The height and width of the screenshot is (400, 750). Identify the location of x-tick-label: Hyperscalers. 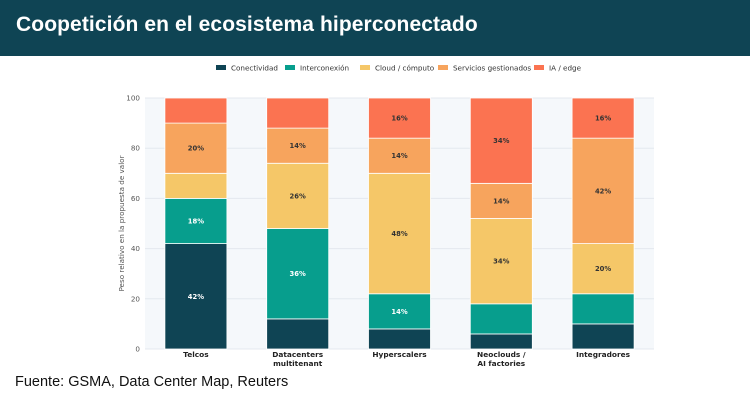
(399, 354).